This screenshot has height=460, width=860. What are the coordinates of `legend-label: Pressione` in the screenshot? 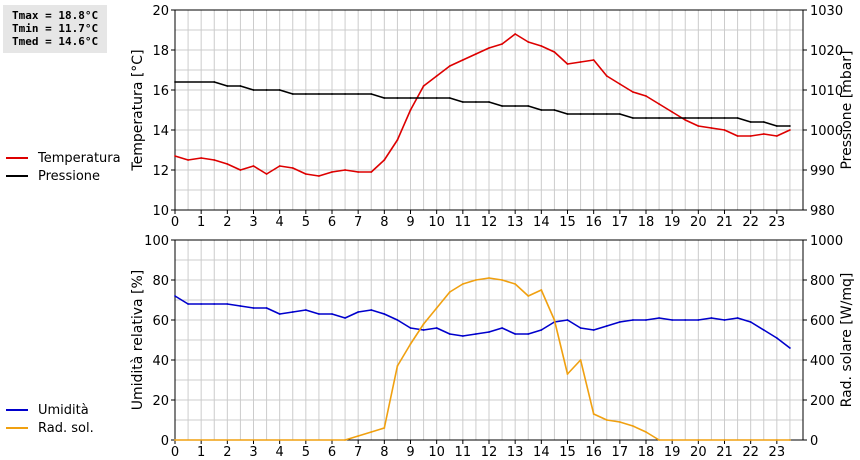 It's located at (69, 176).